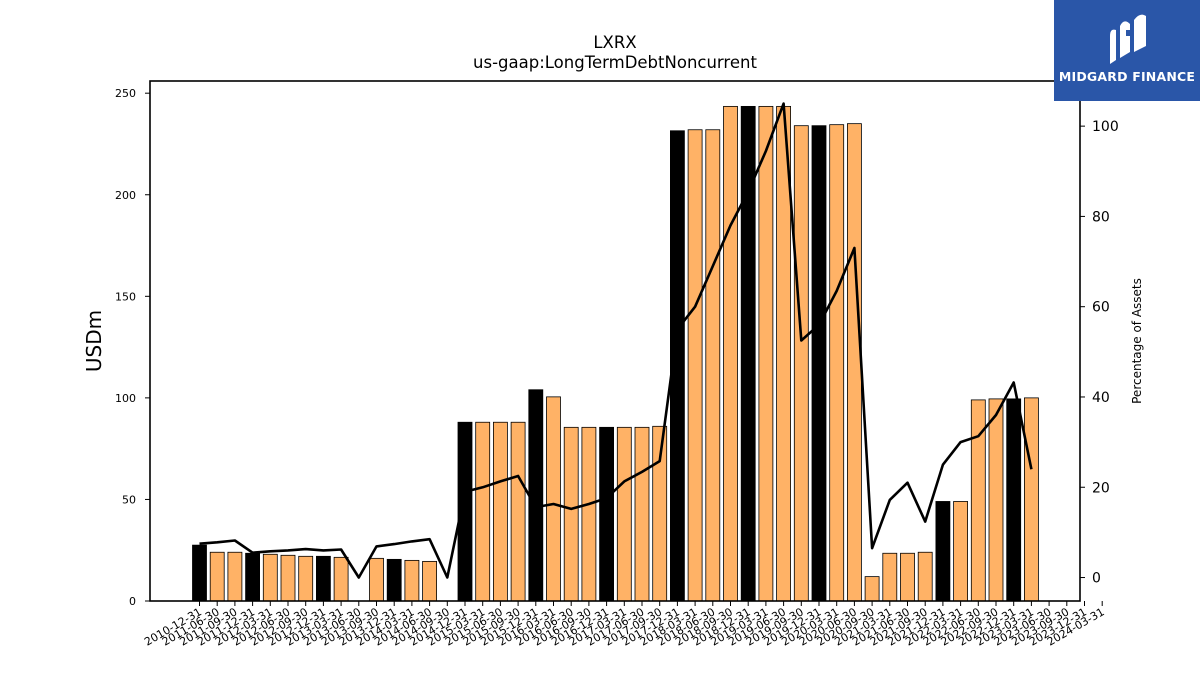 The image size is (1200, 675). Describe the element at coordinates (615, 62) in the screenshot. I see `chart-subtitle: us-gaap:LongTermDebtNoncurrent` at that location.